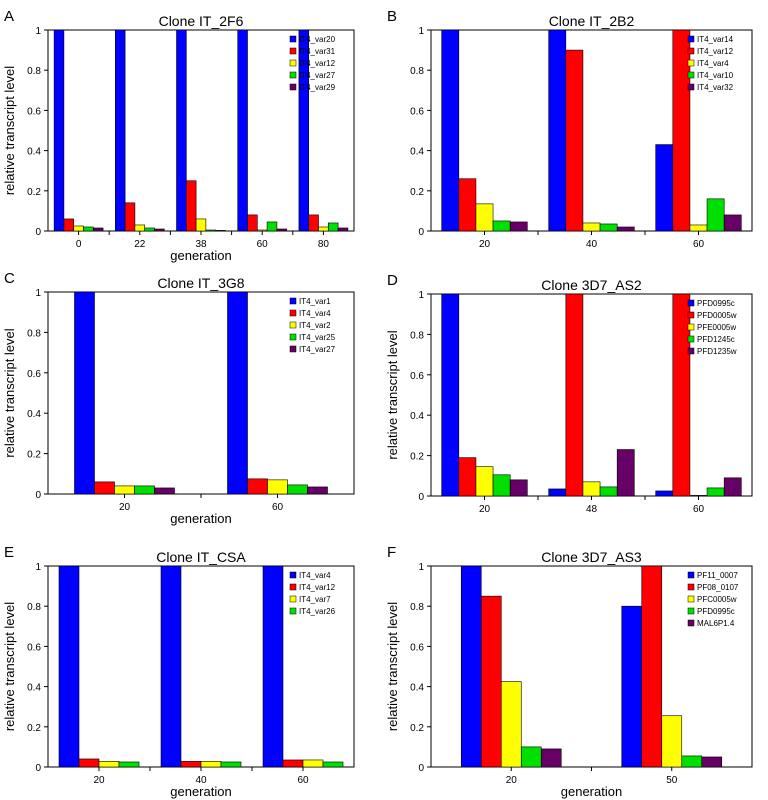  What do you see at coordinates (140, 244) in the screenshot?
I see `x-tick-label: 22` at bounding box center [140, 244].